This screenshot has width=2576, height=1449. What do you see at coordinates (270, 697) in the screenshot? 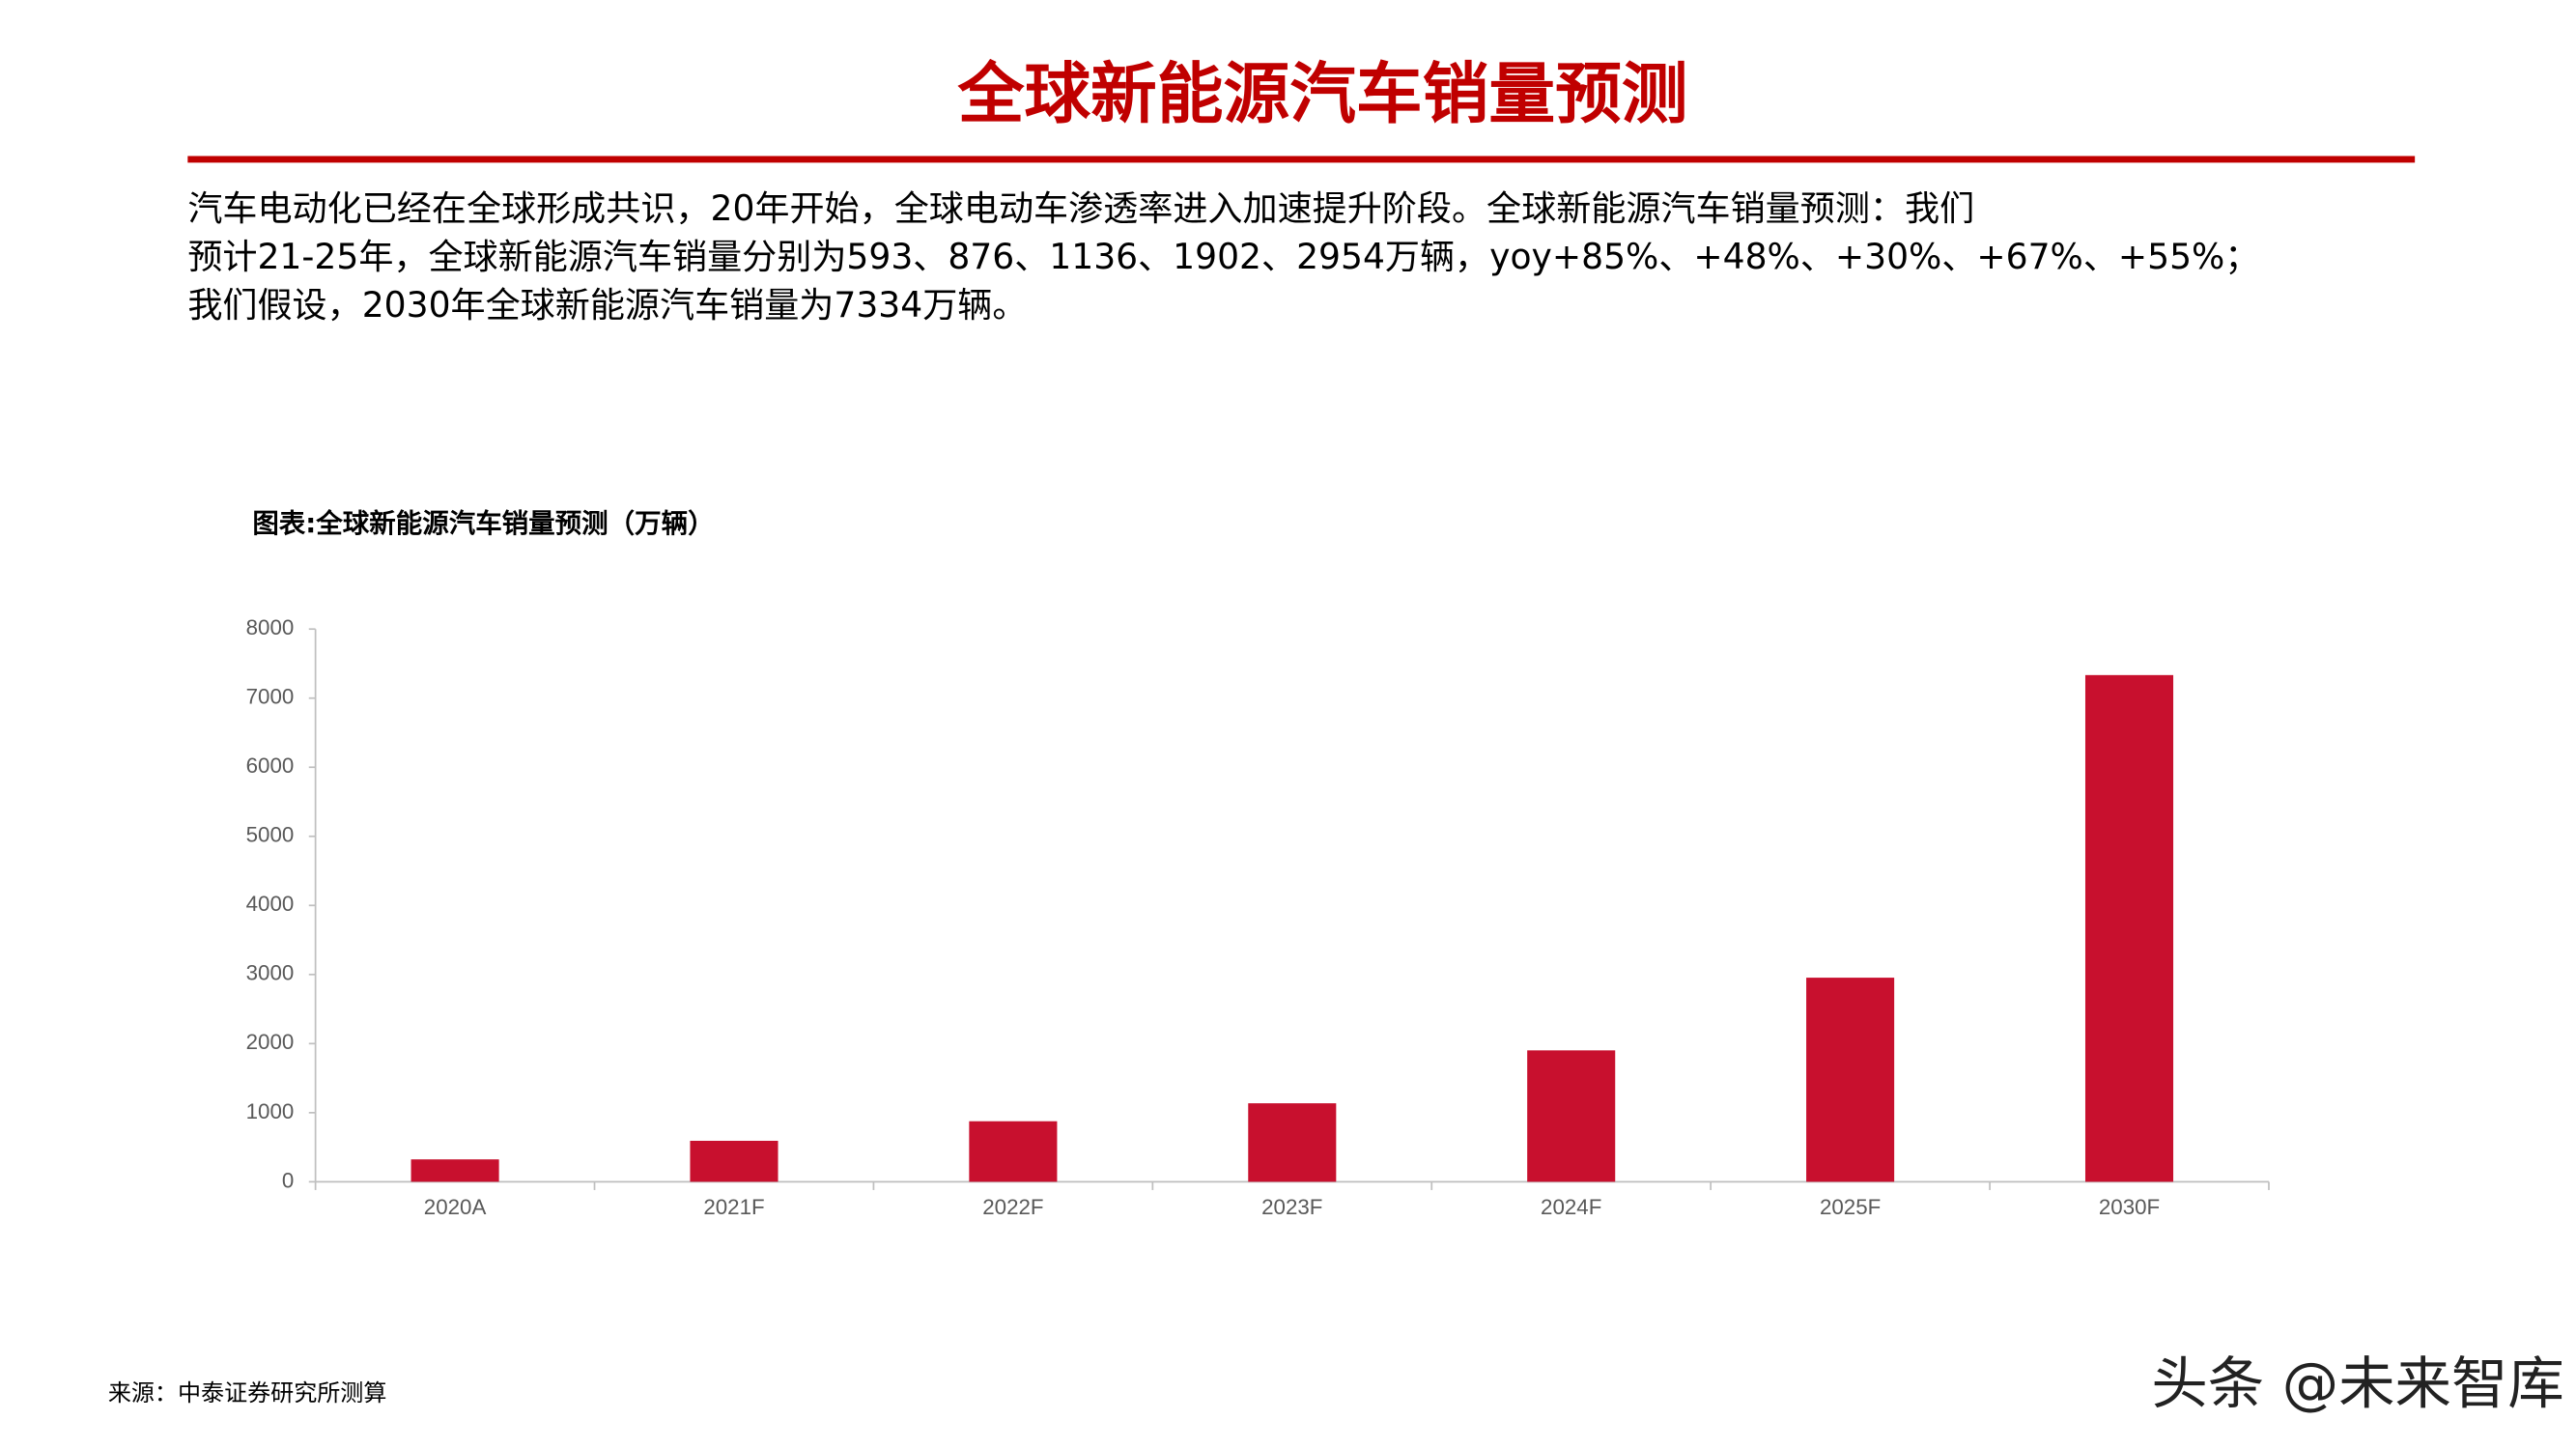
I see `y-tick-label: 7000` at bounding box center [270, 697].